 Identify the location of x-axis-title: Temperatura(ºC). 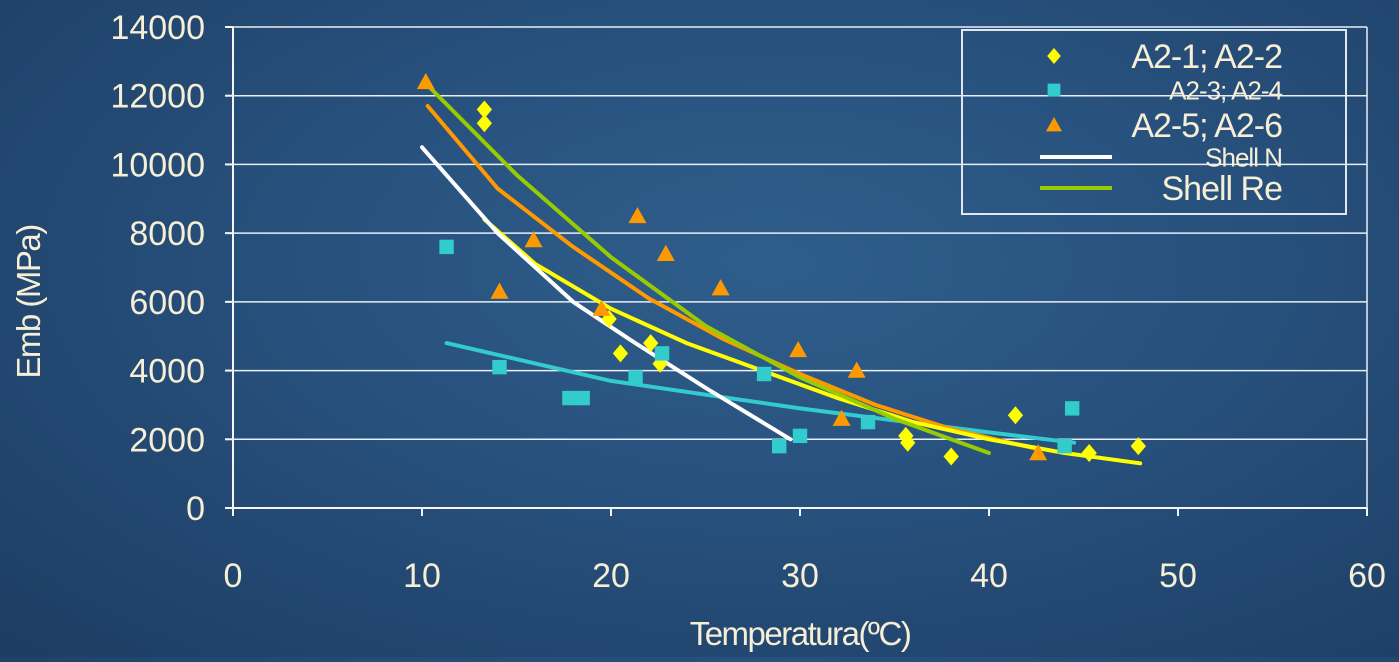
(800, 633).